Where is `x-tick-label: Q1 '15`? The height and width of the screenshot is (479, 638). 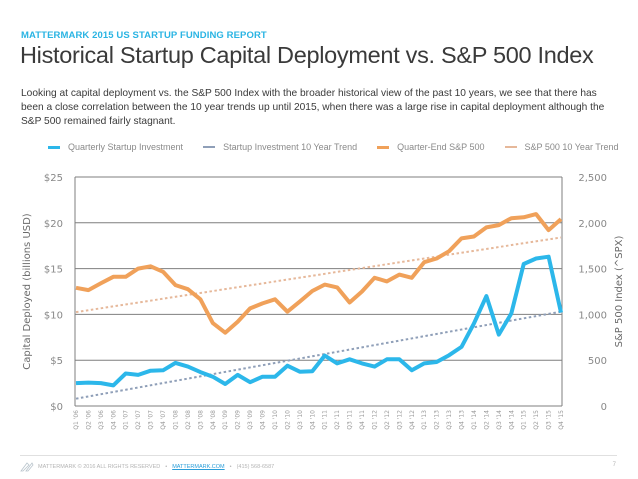
x-tick-label: Q1 '15 is located at coordinates (524, 420).